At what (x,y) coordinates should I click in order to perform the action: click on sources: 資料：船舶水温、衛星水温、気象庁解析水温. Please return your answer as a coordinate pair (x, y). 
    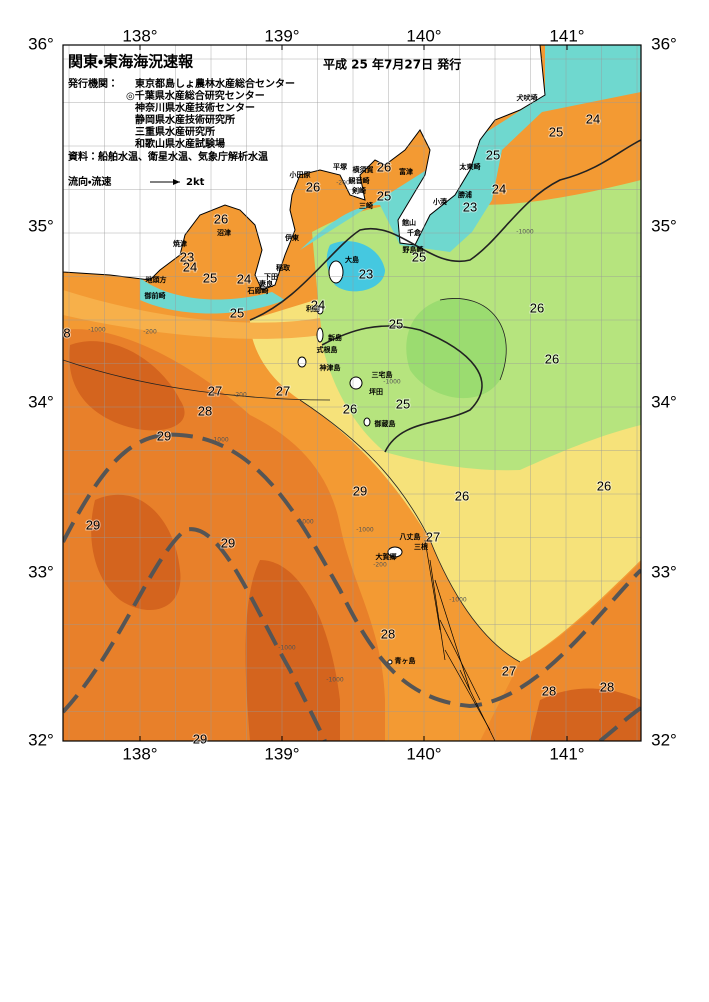
    Looking at the image, I should click on (168, 156).